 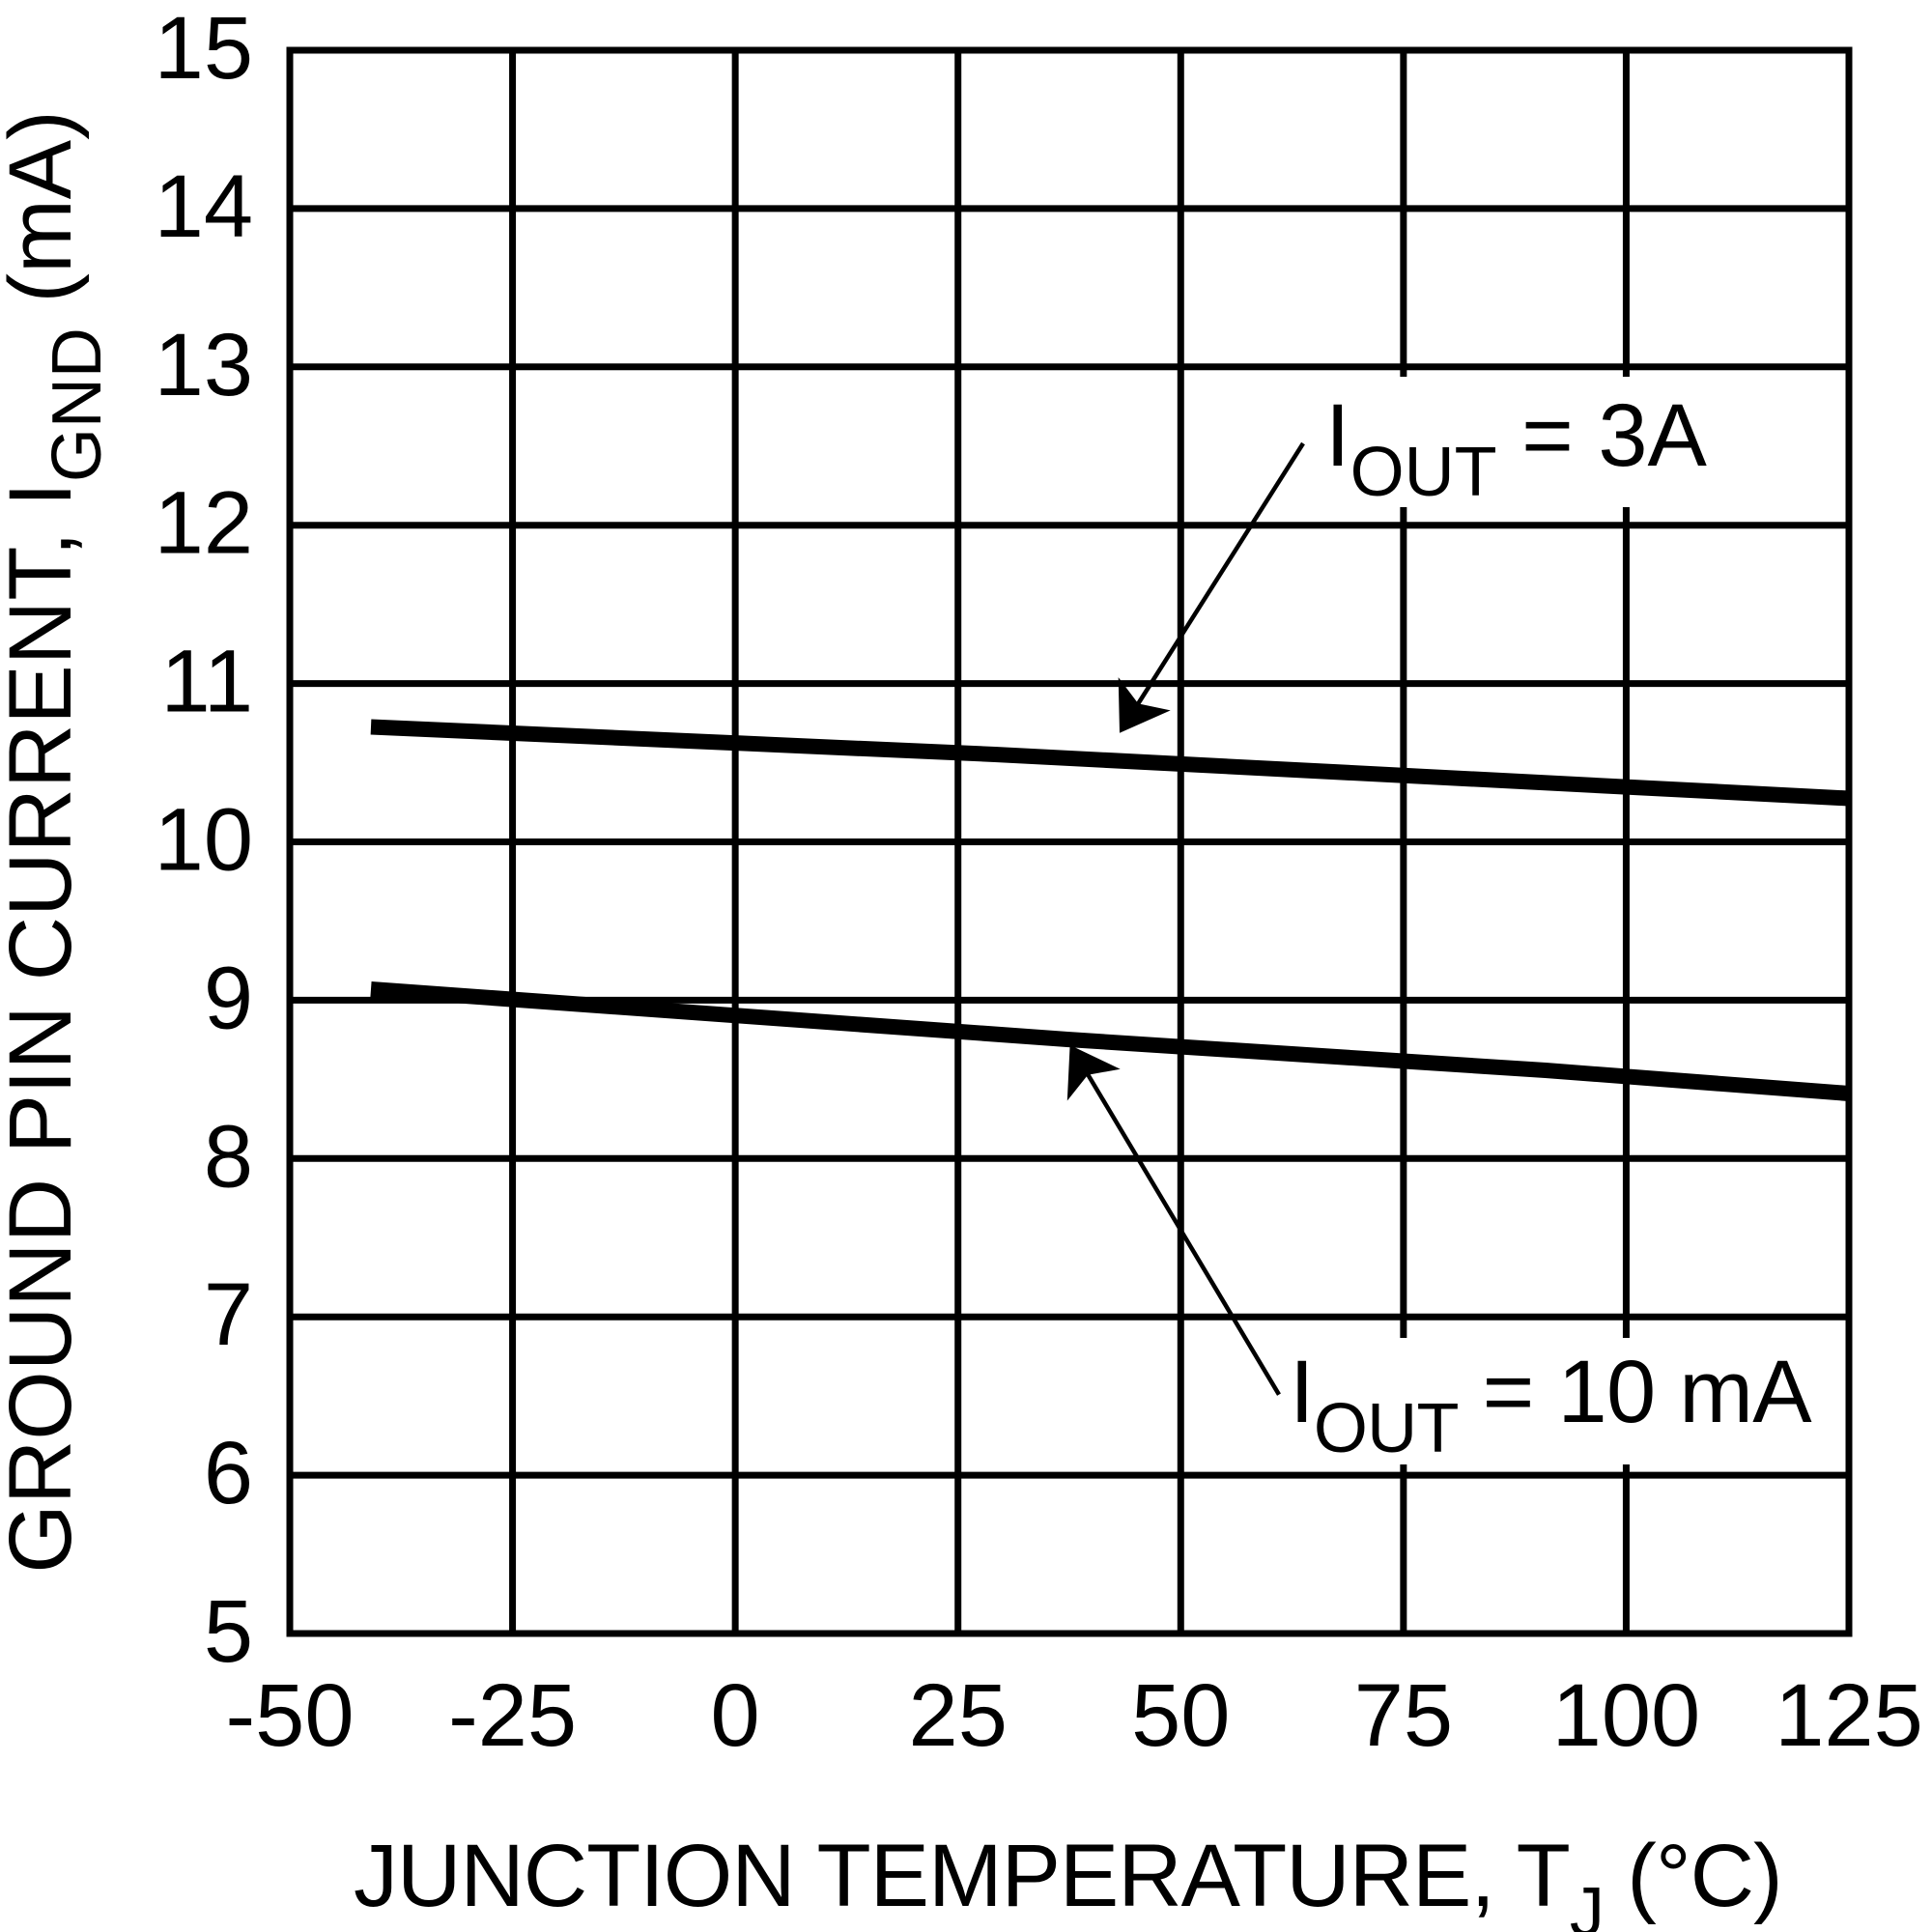 What do you see at coordinates (228, 998) in the screenshot?
I see `svg-text: 9` at bounding box center [228, 998].